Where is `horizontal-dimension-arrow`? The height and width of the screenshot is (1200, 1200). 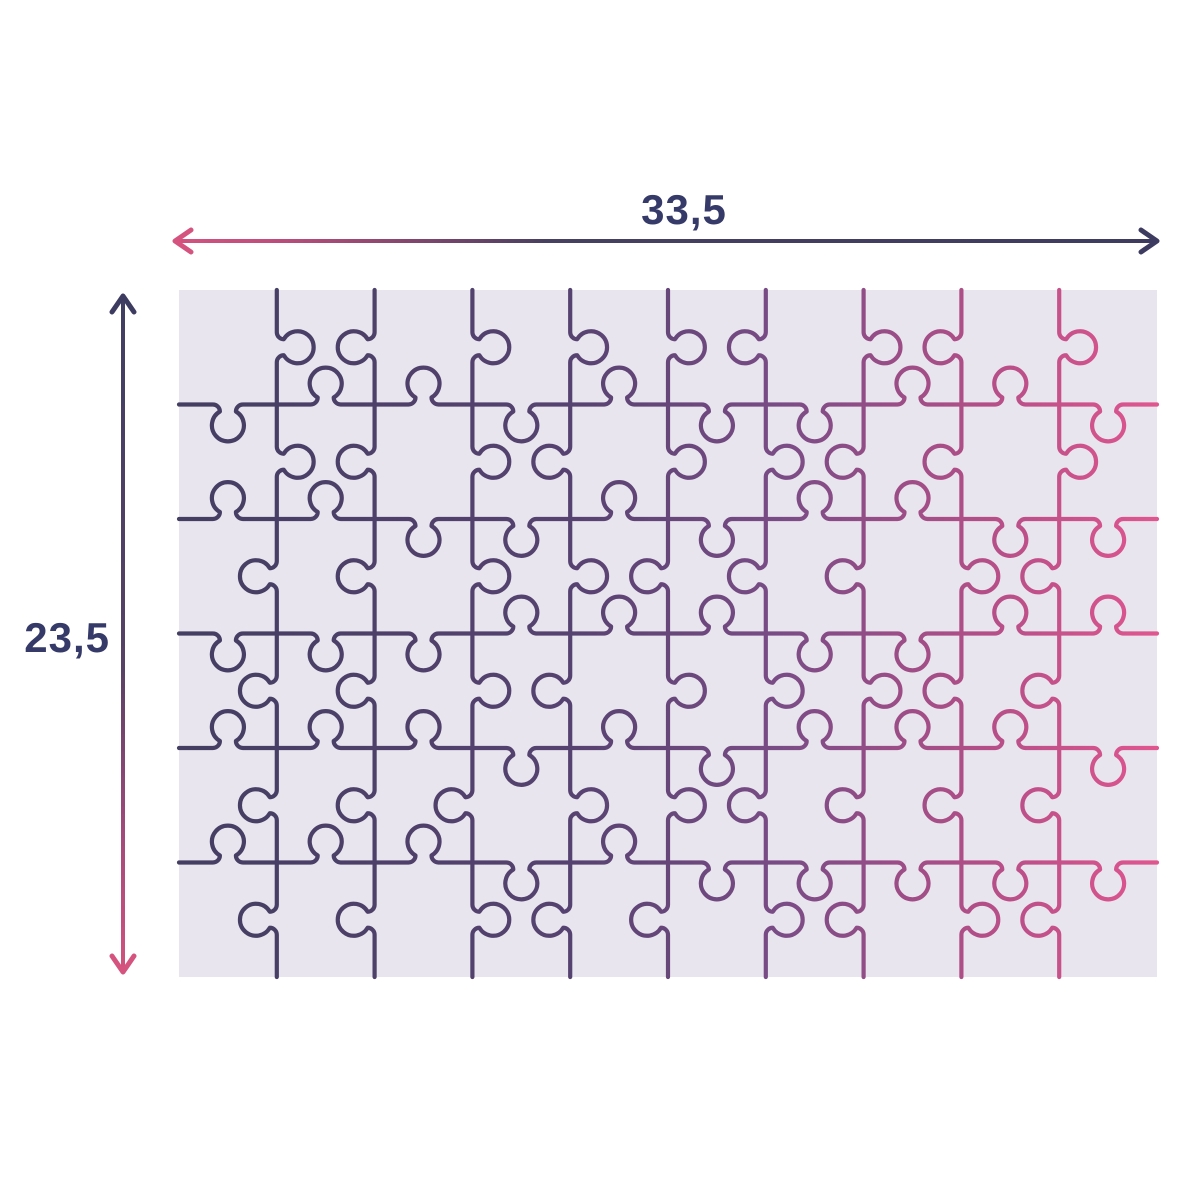 horizontal-dimension-arrow is located at coordinates (666, 241).